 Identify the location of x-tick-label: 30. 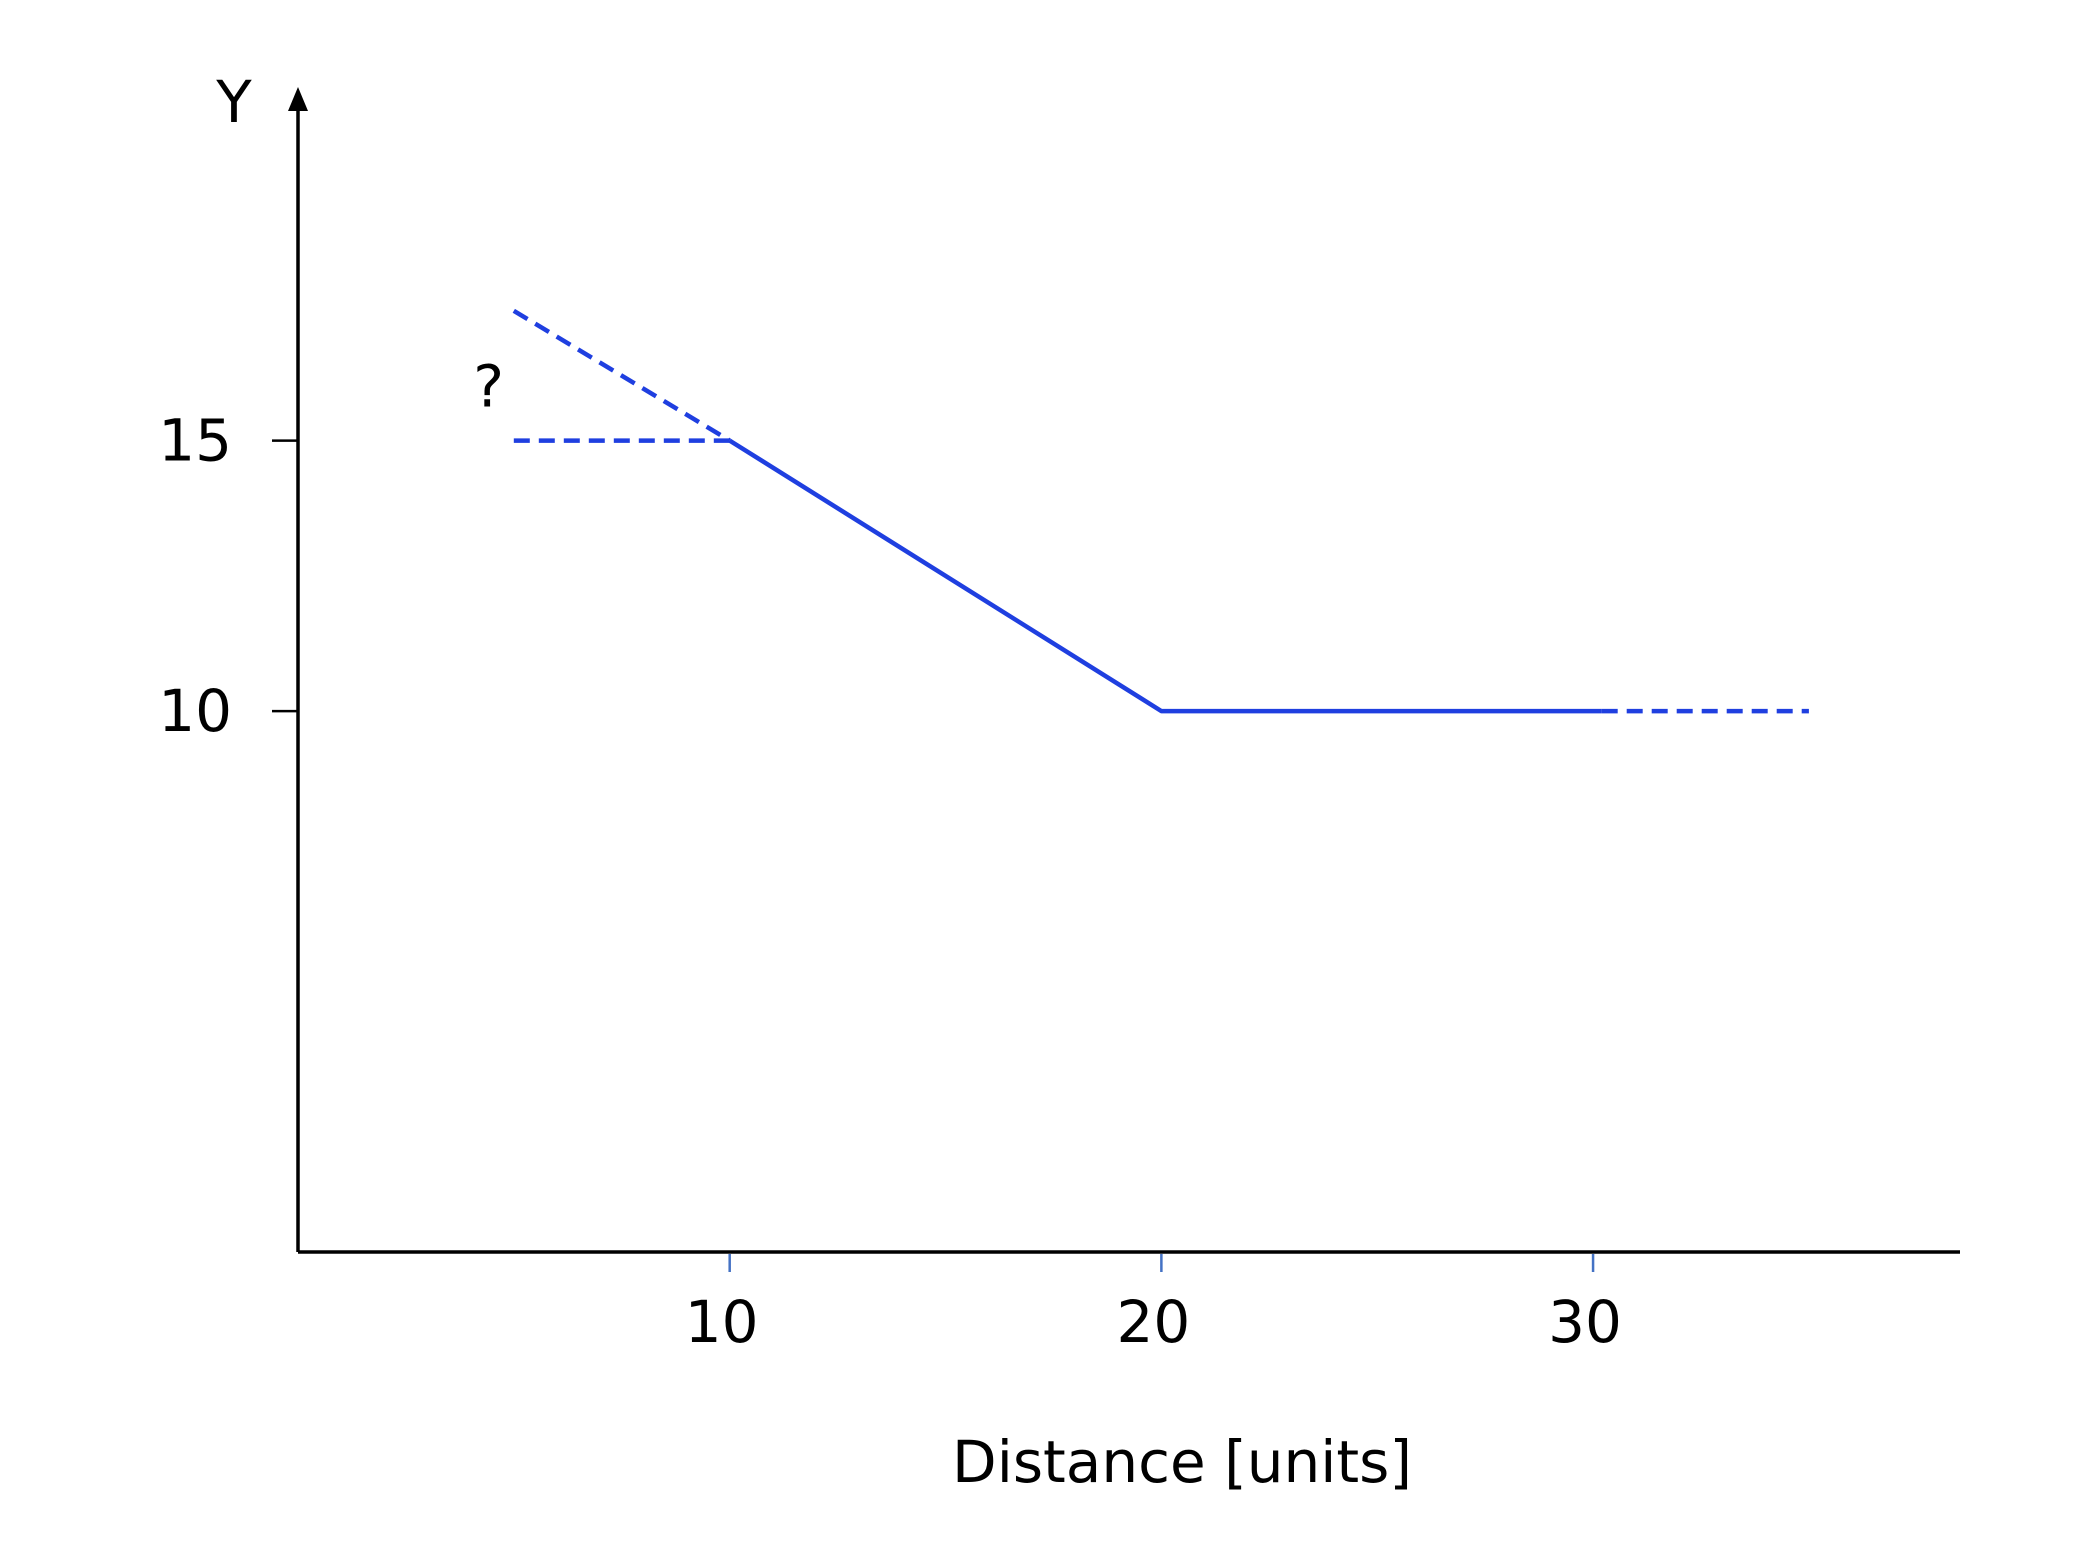
(1585, 1322).